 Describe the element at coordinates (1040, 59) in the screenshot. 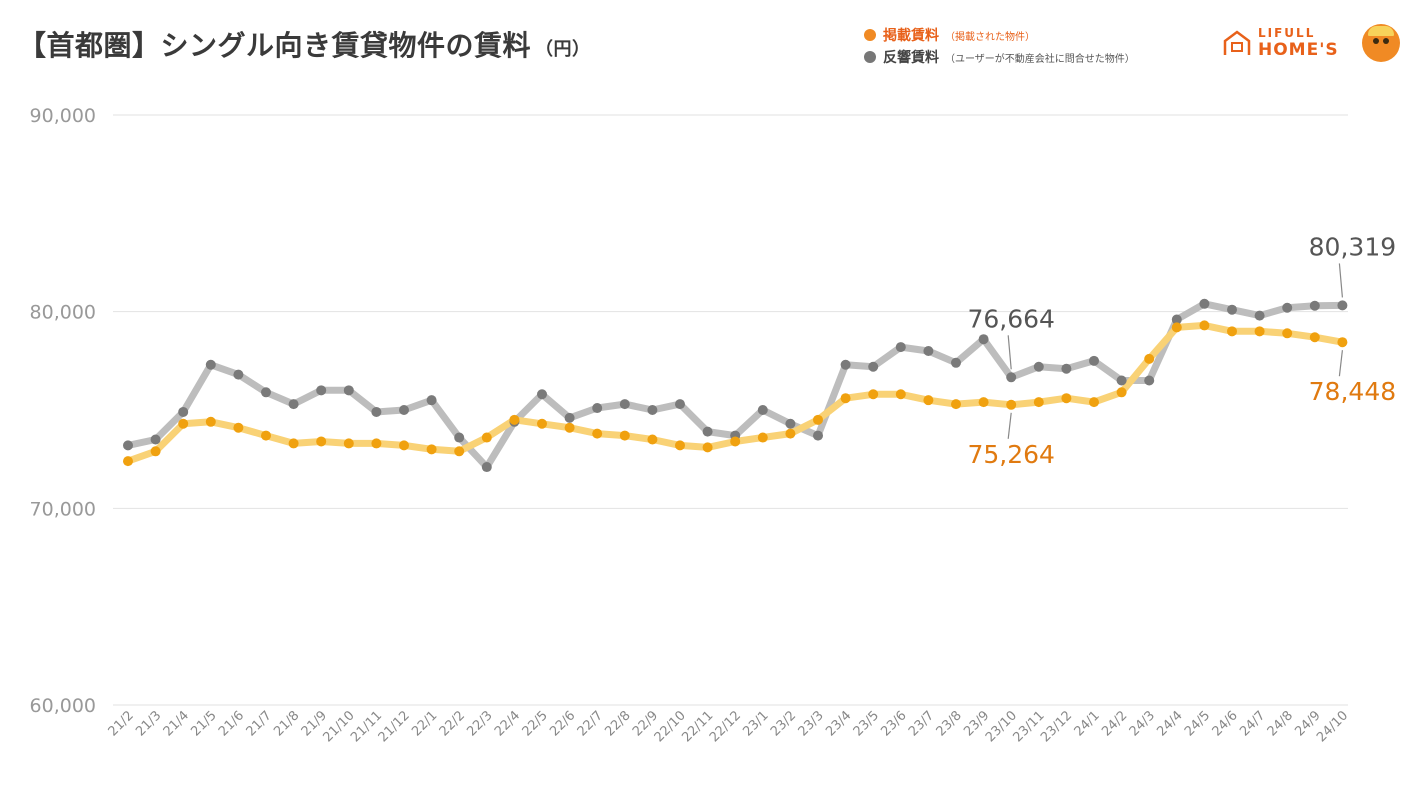

I see `legend-note-inquiry: （ユーザーが不動産会社に問合せた物件）` at that location.